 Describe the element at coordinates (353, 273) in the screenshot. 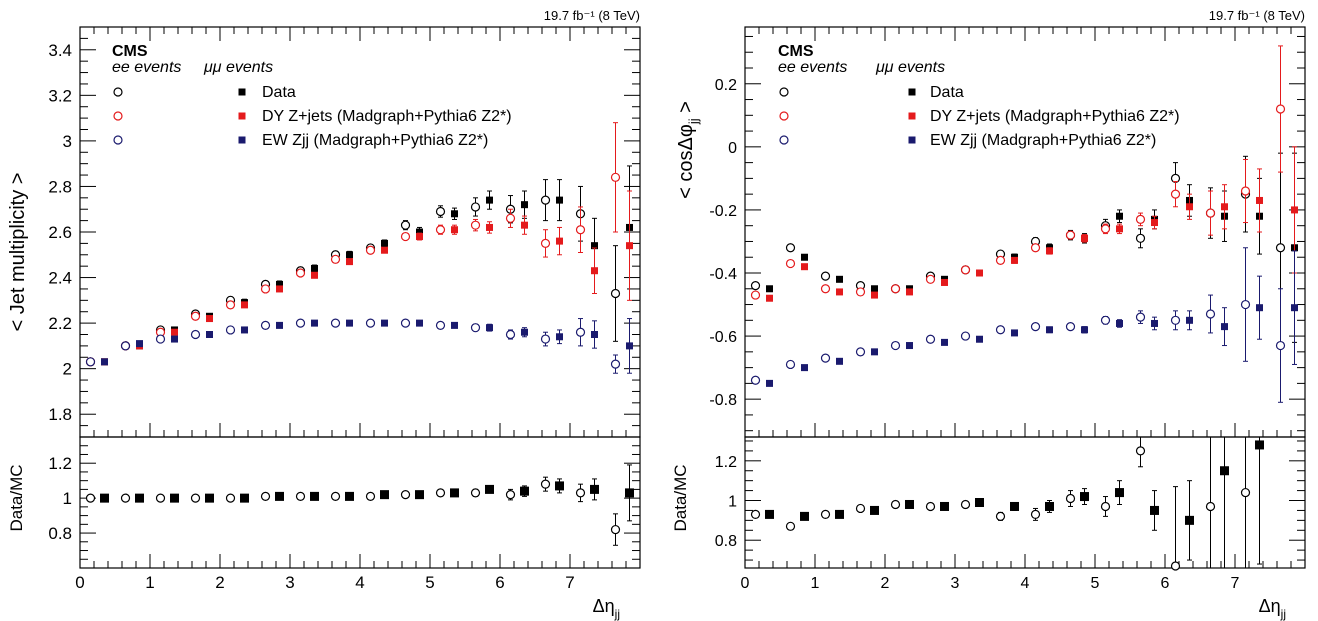

I see `series-ee-data` at that location.